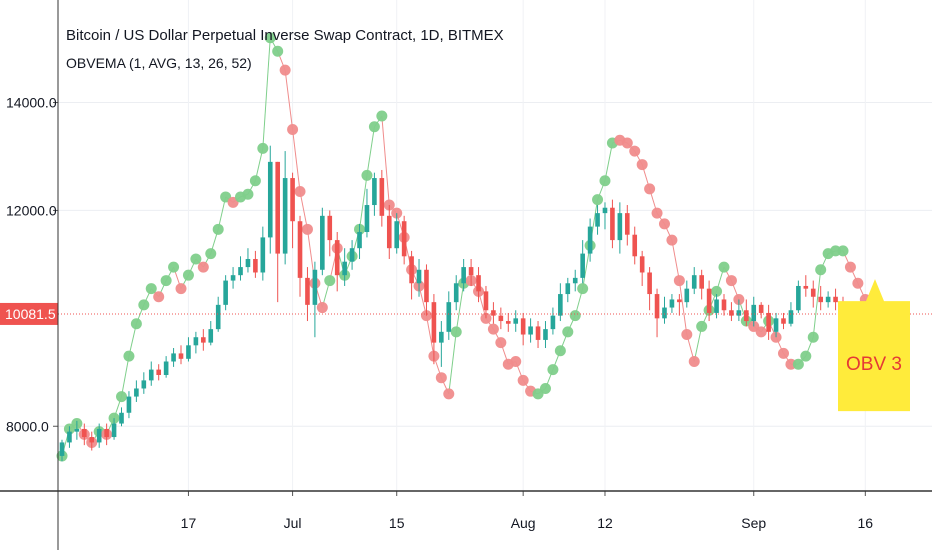 The height and width of the screenshot is (555, 932). I want to click on x-tick-label: Jul, so click(293, 523).